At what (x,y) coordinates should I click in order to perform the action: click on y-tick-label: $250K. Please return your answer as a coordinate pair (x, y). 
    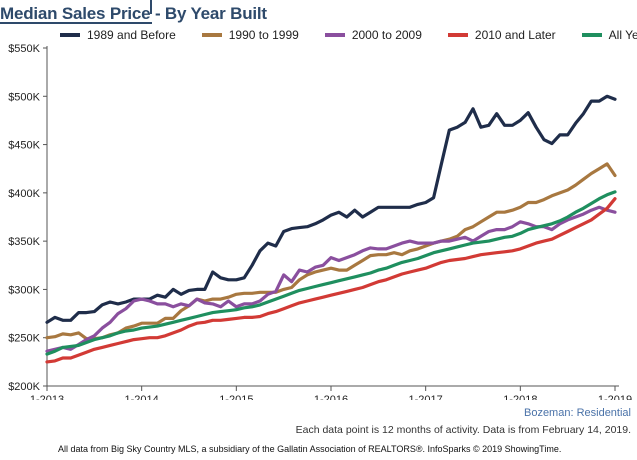
    Looking at the image, I should click on (24, 339).